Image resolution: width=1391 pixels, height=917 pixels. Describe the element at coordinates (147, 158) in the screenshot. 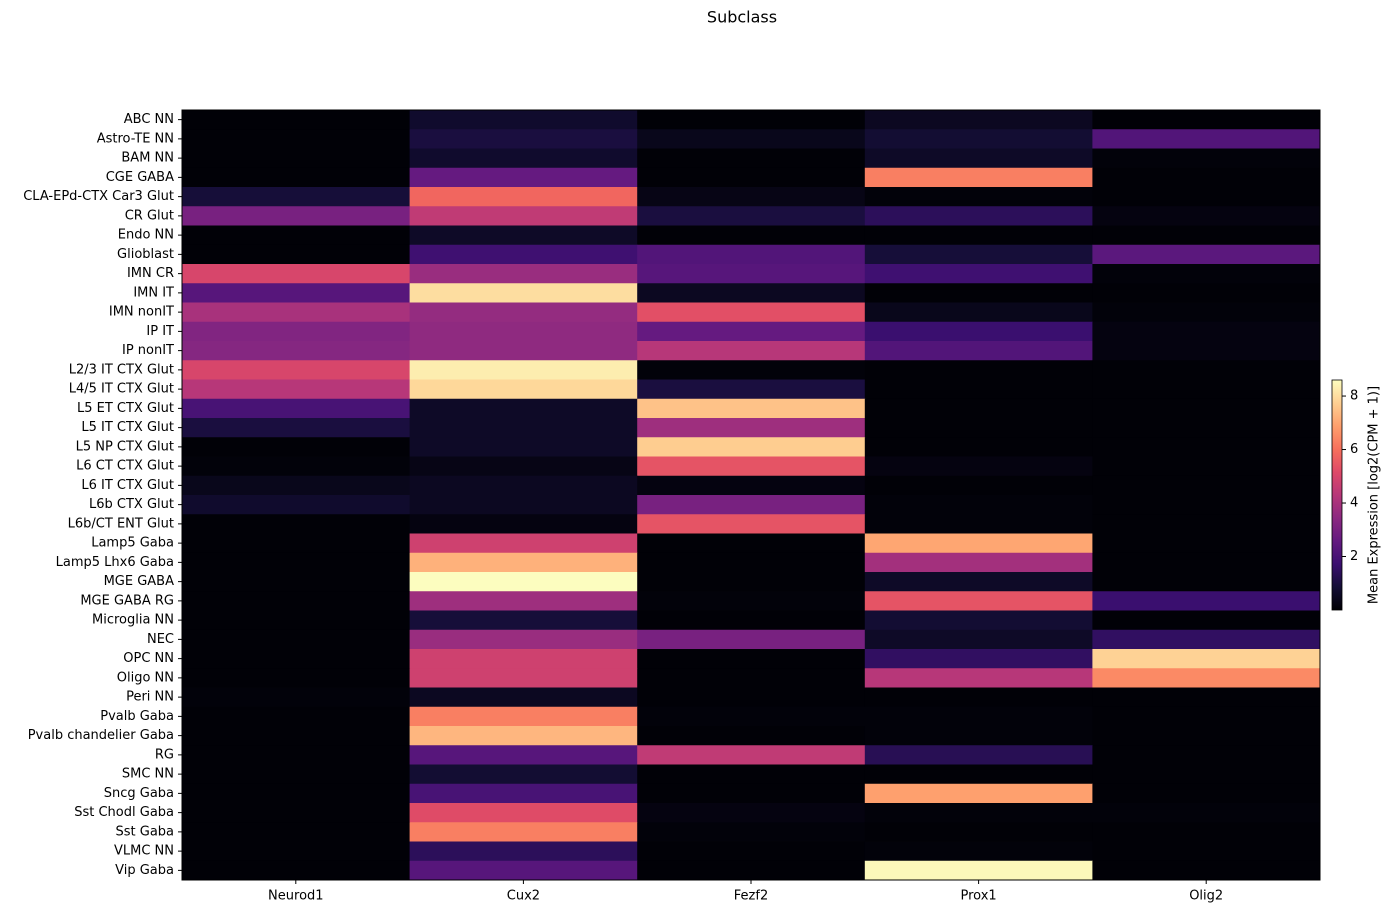

I see `y-tick-label: BAM NN` at that location.